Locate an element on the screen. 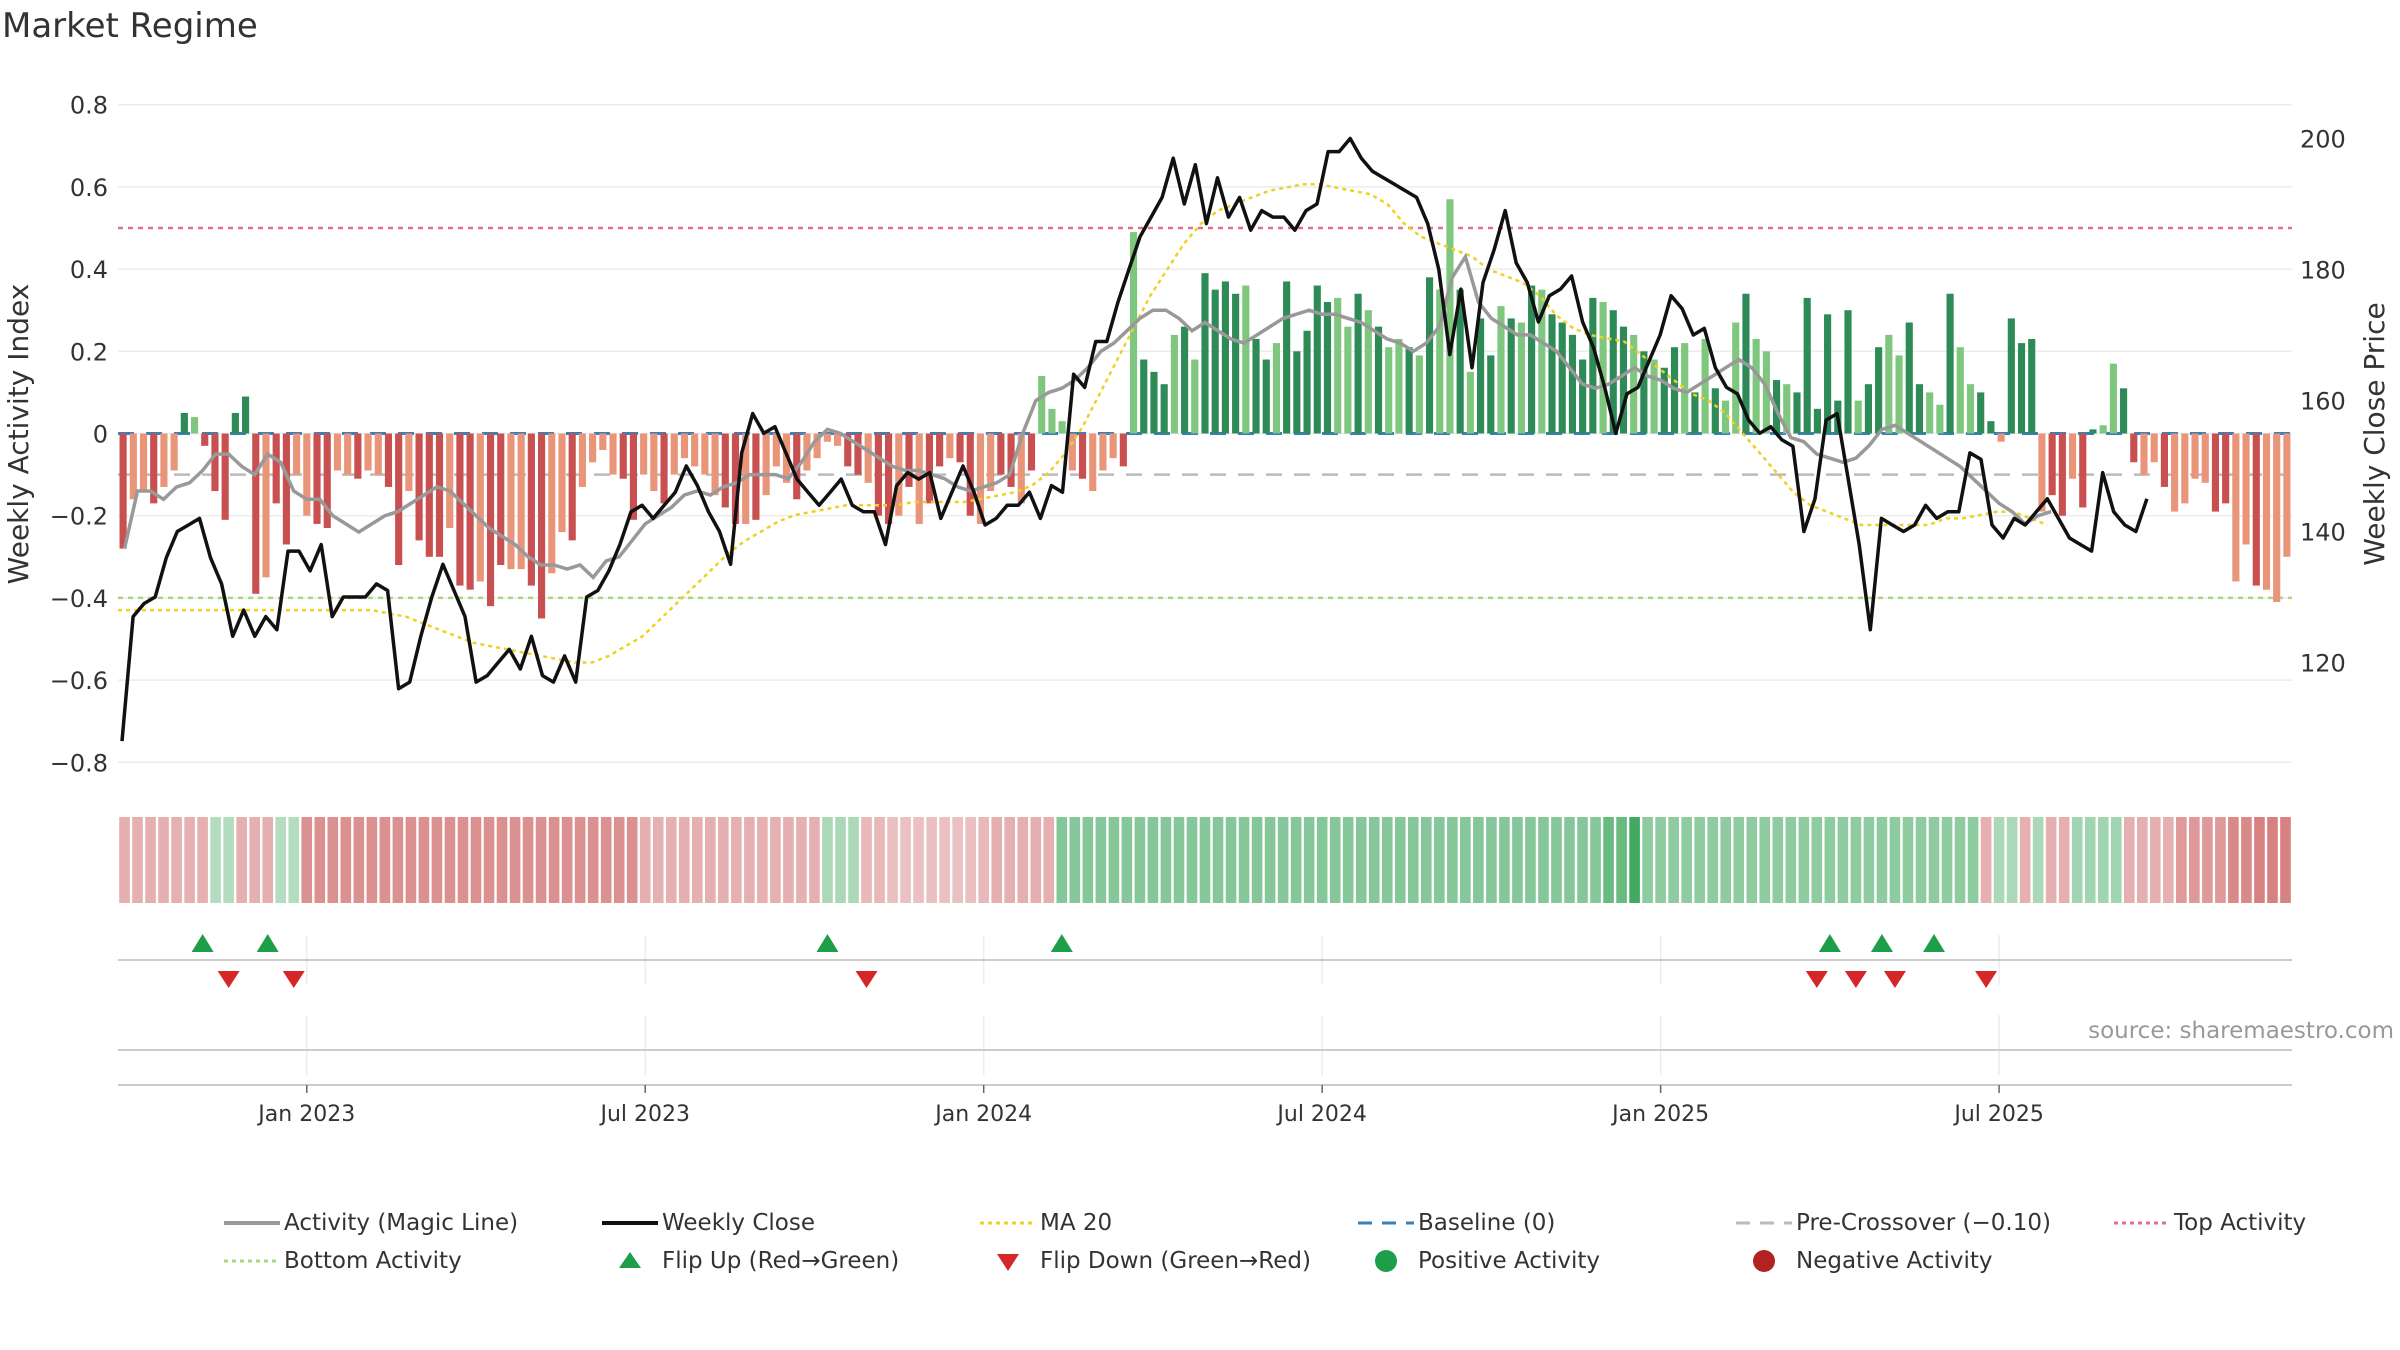 The height and width of the screenshot is (1350, 2400). y2-tick-label: 180 is located at coordinates (2323, 271).